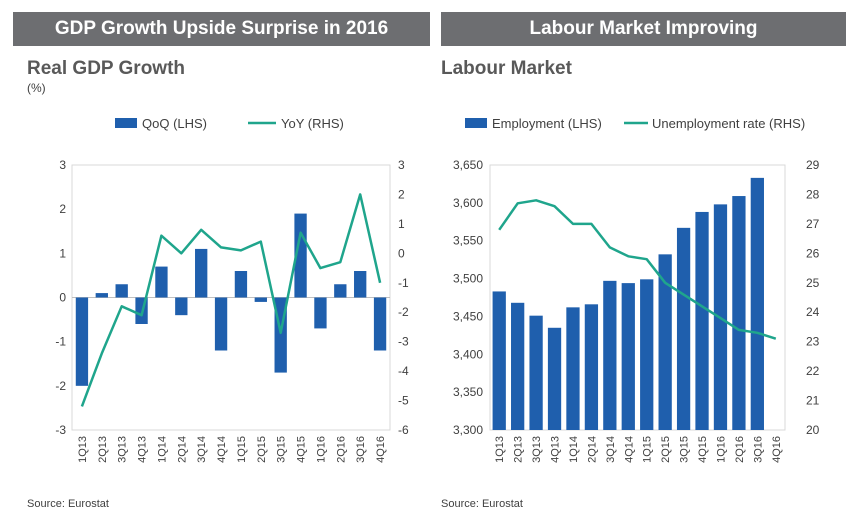 The image size is (858, 515). I want to click on labour-x-tick: 3Q16, so click(758, 449).